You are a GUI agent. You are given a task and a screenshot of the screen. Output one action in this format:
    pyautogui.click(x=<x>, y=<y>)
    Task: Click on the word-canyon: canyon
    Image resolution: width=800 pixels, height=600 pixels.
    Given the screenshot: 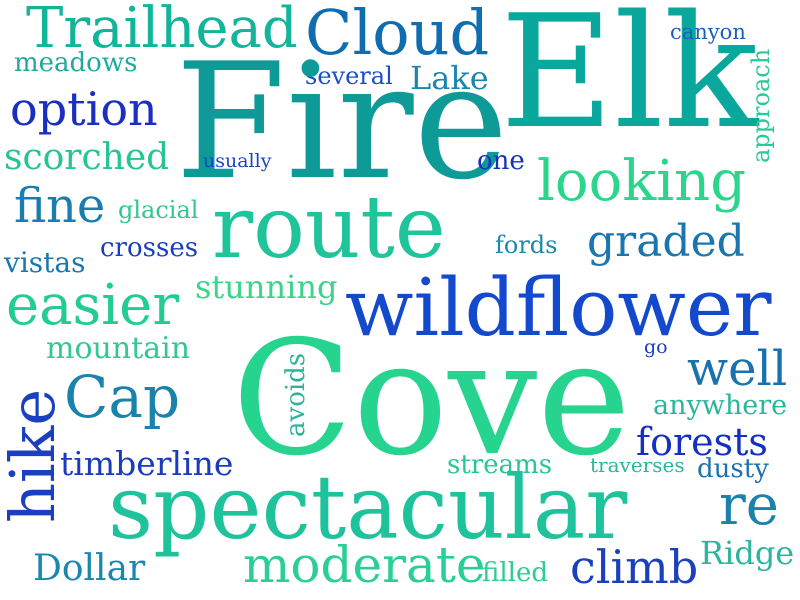 What is the action you would take?
    pyautogui.click(x=708, y=32)
    